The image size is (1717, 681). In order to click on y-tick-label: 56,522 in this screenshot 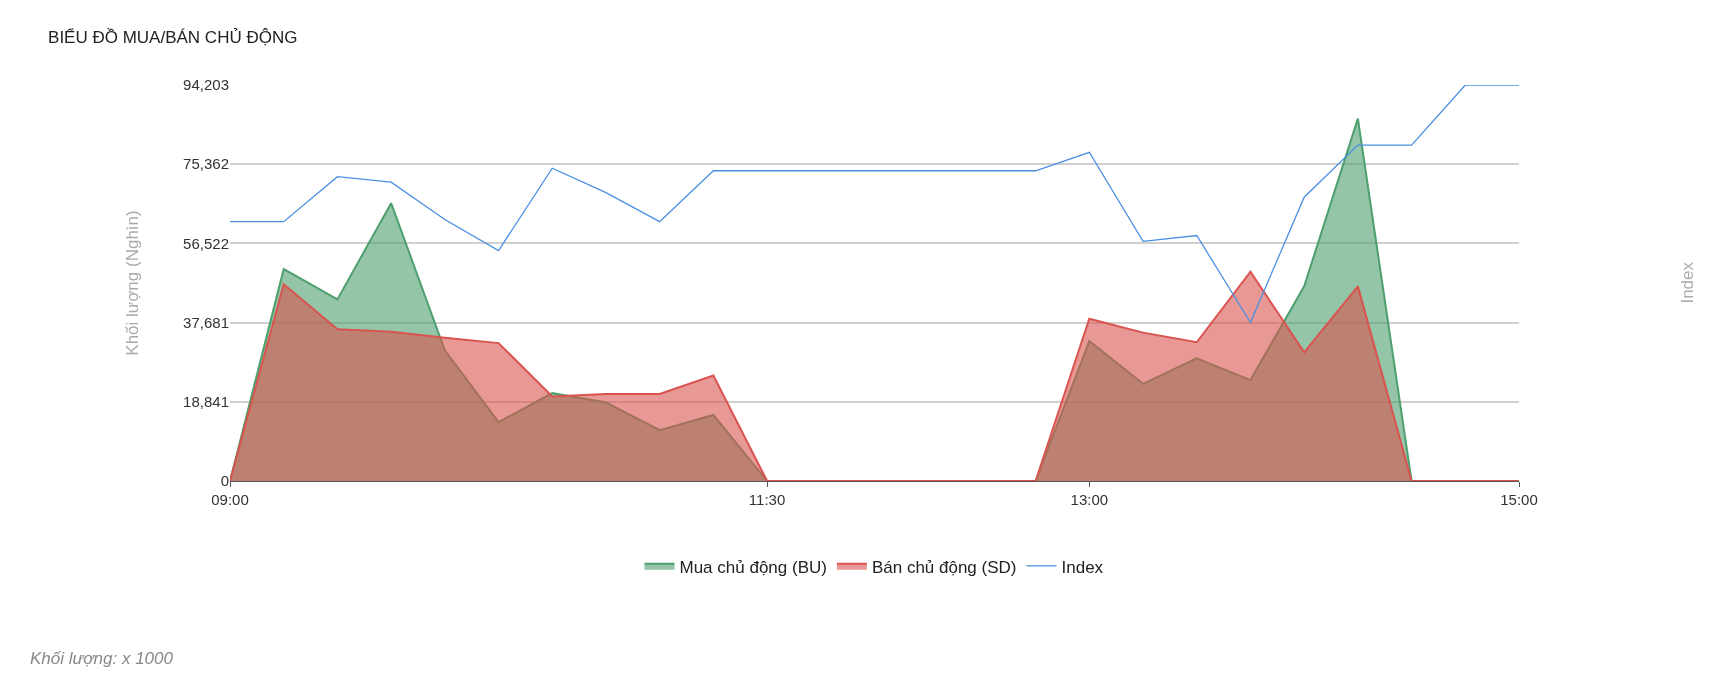, I will do `click(206, 243)`.